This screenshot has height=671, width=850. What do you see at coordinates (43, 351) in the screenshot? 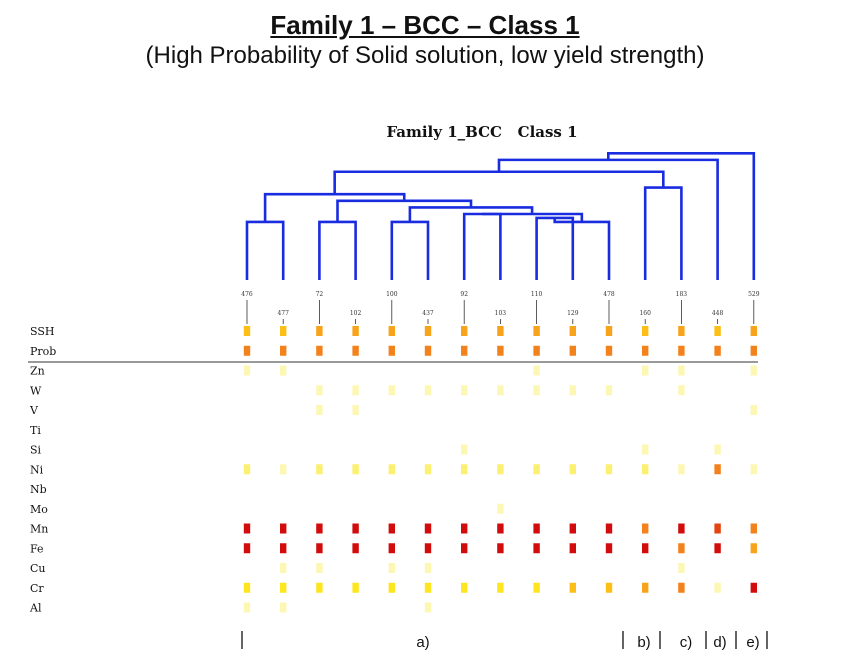
I see `row-label: Prob` at bounding box center [43, 351].